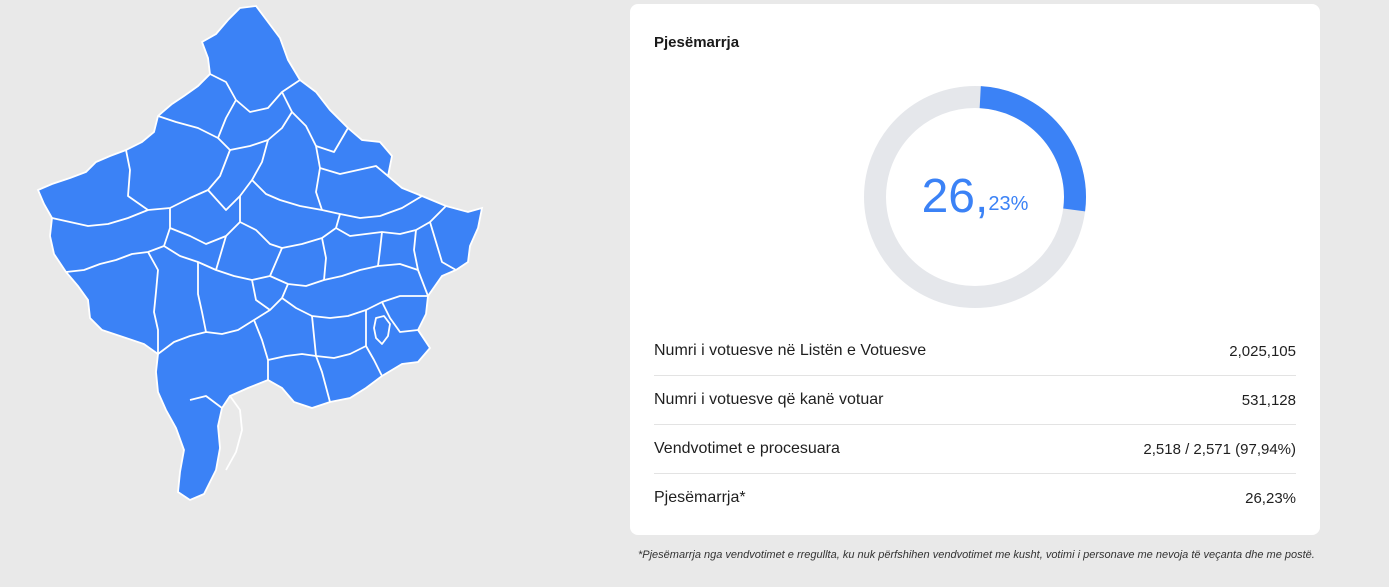  What do you see at coordinates (1270, 498) in the screenshot?
I see `stat-value: 26,23%` at bounding box center [1270, 498].